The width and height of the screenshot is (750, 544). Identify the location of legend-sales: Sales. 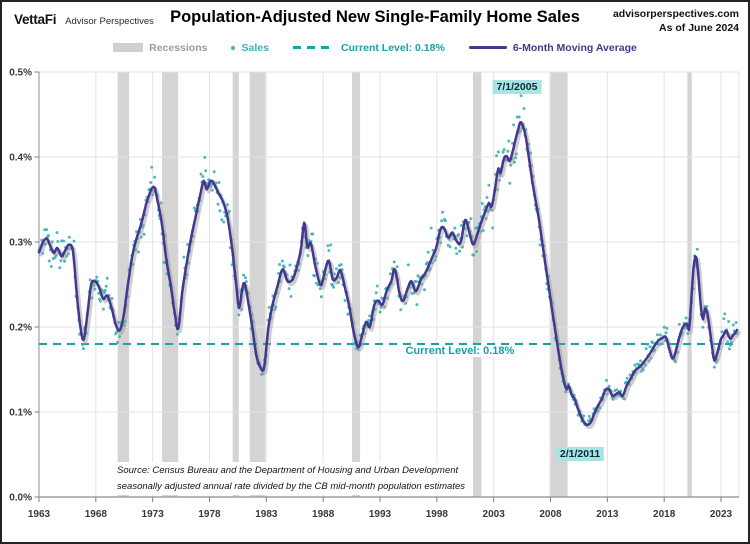
(250, 47).